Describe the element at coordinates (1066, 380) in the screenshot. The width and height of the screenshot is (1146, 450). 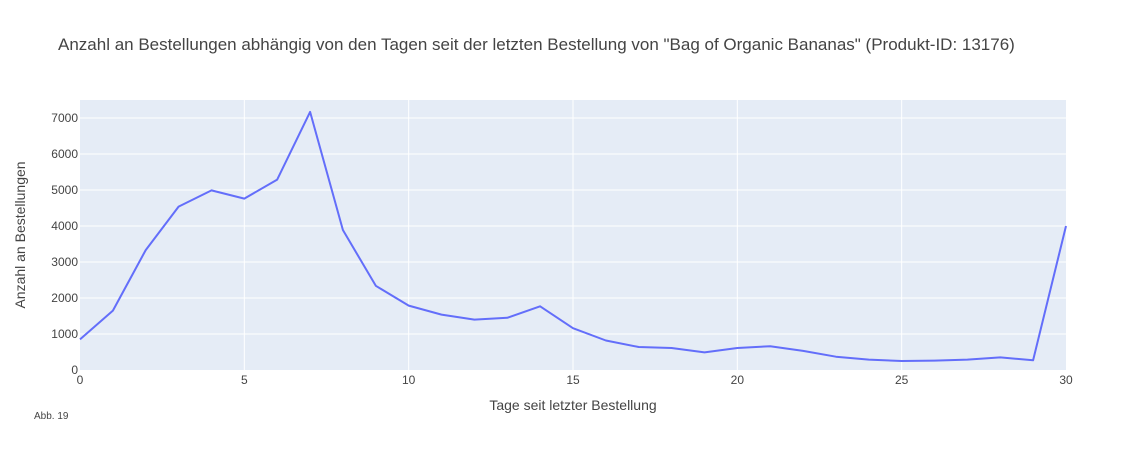
I see `x-tick-label: 30` at that location.